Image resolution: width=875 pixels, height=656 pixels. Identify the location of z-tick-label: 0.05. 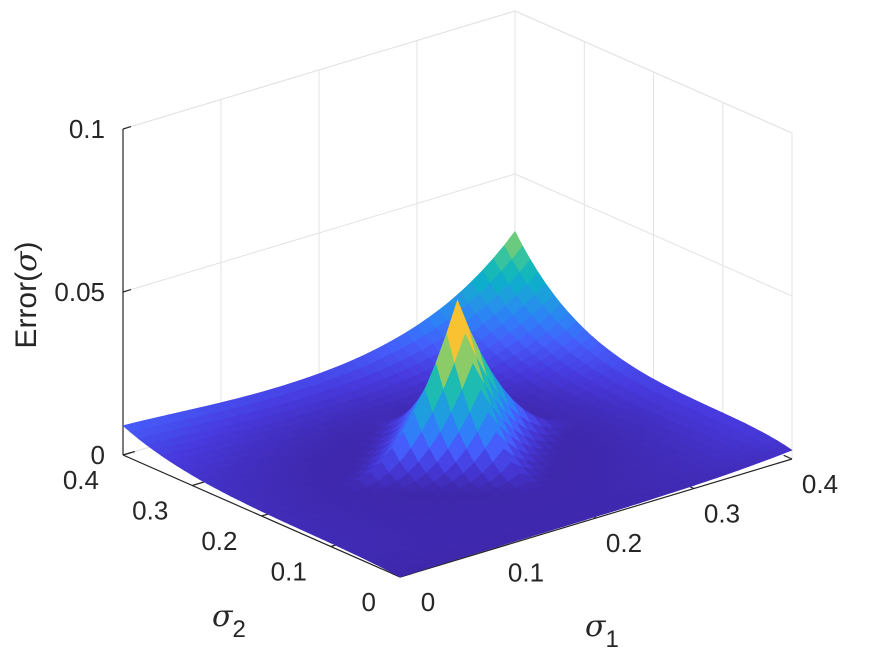
(79, 292).